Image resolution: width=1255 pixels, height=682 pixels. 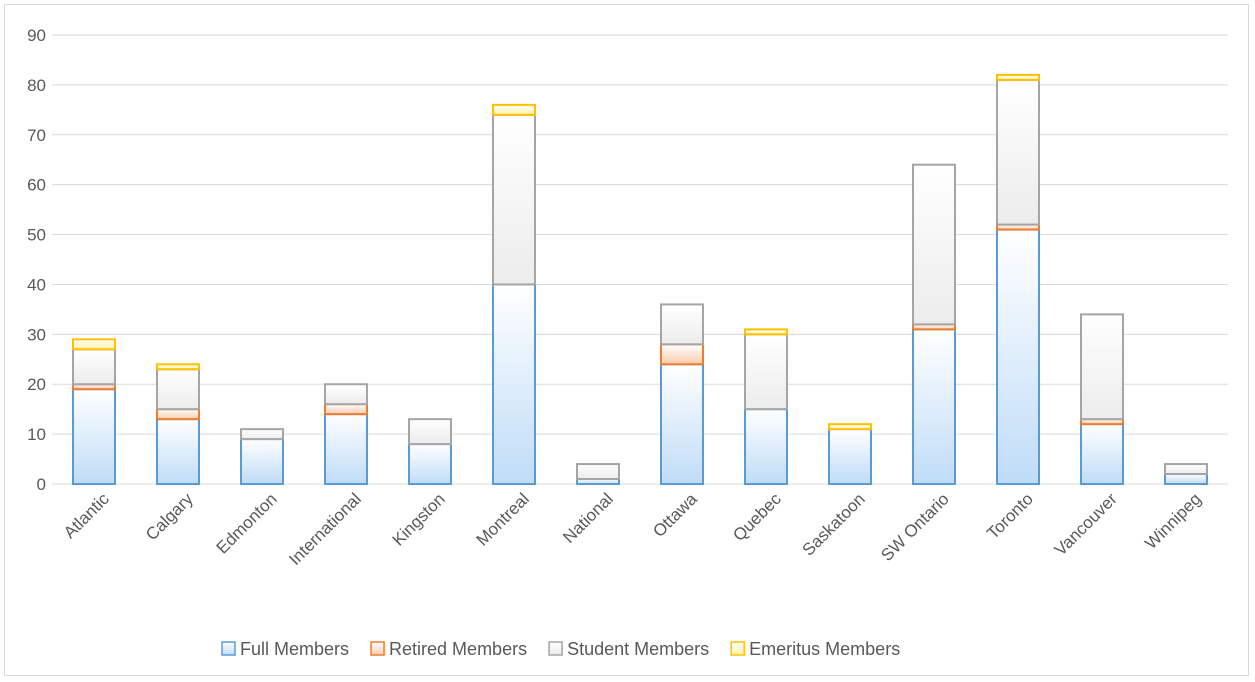 What do you see at coordinates (36, 384) in the screenshot?
I see `y-tick-label: 20` at bounding box center [36, 384].